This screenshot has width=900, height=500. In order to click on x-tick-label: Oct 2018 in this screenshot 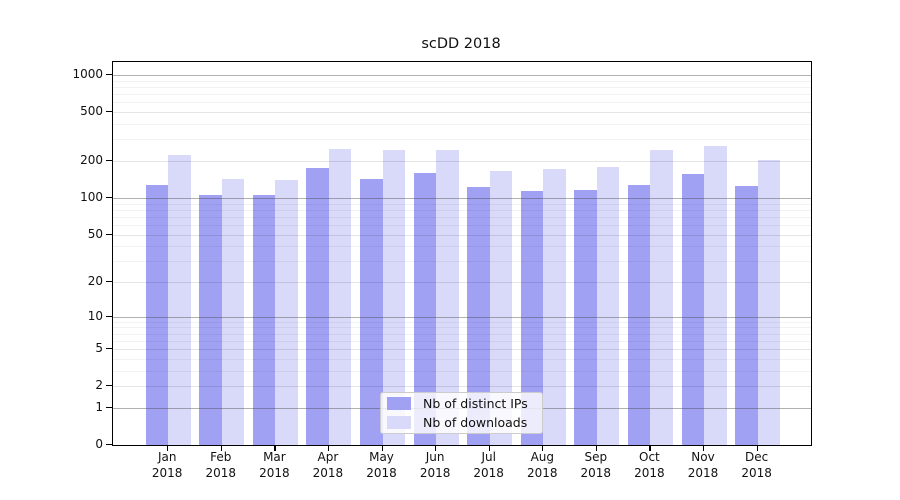, I will do `click(649, 465)`.